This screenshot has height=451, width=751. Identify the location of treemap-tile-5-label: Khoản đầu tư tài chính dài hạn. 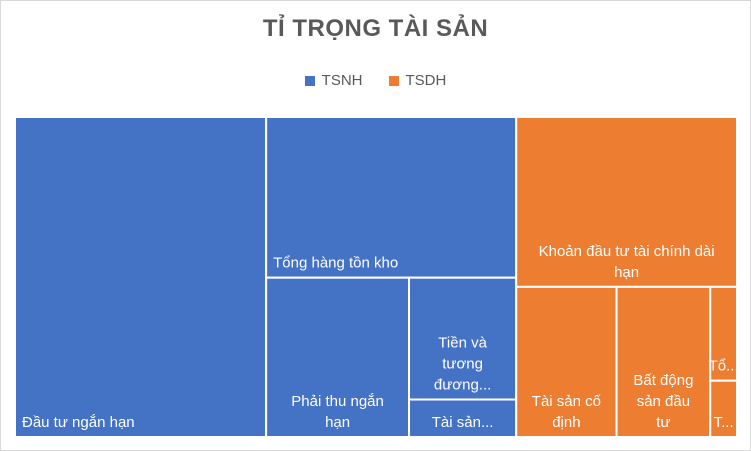
(627, 262).